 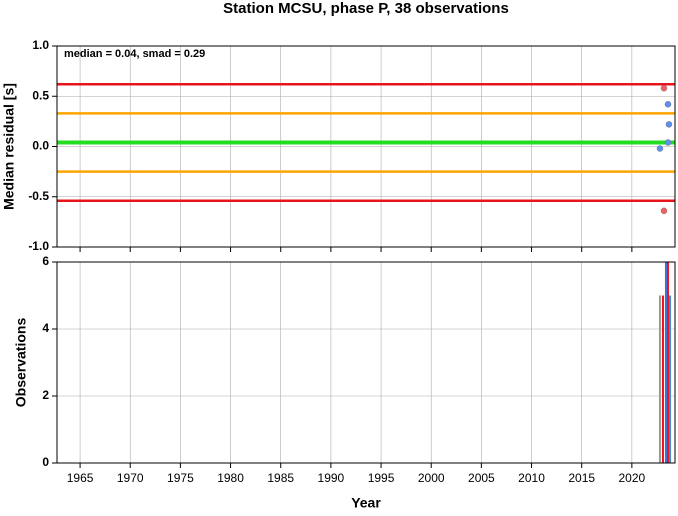 What do you see at coordinates (40, 45) in the screenshot?
I see `y-tick-label: 1.0` at bounding box center [40, 45].